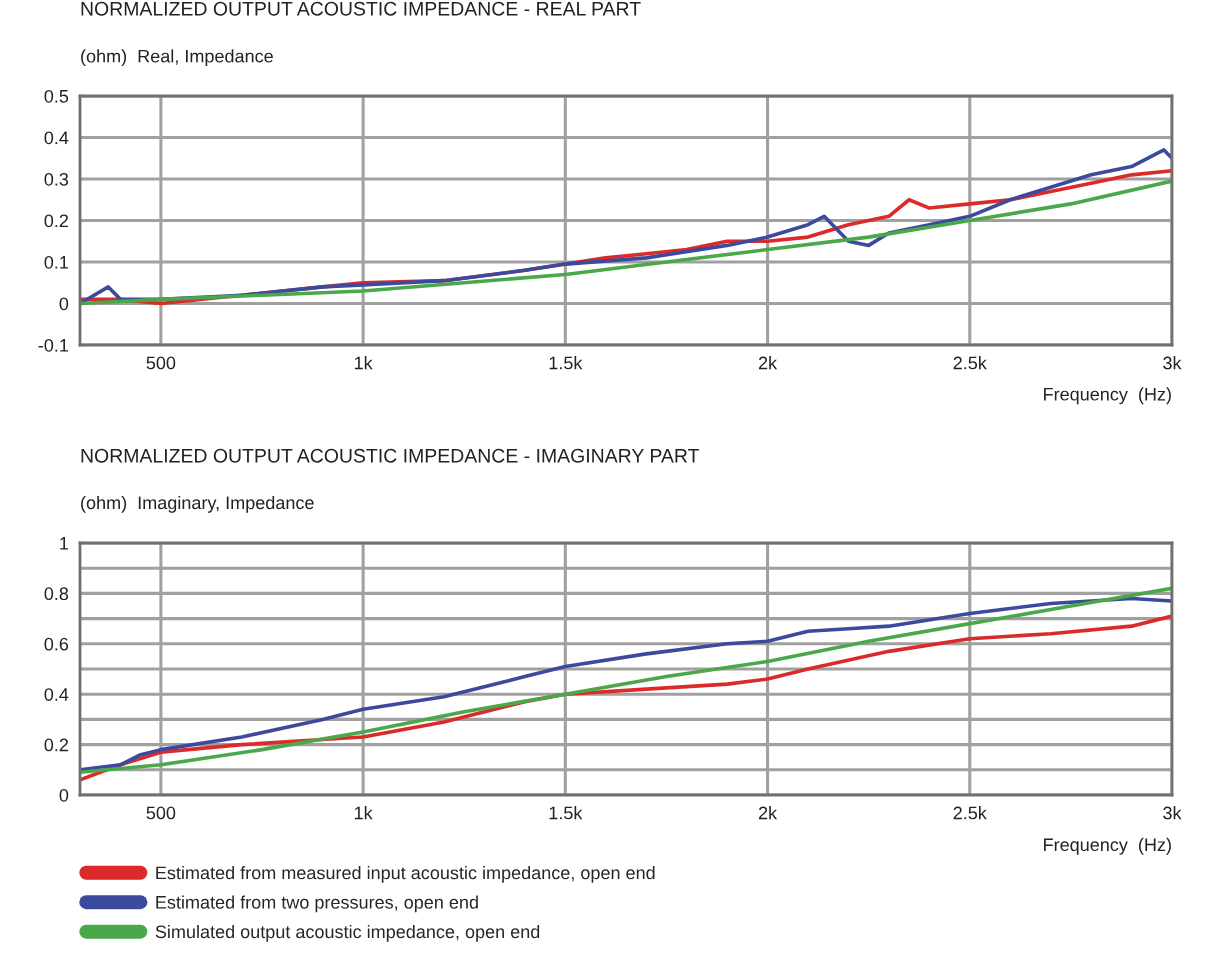 This screenshot has width=1210, height=958. Describe the element at coordinates (361, 8) in the screenshot. I see `chart-title: NORMALIZED OUTPUT ACOUSTIC IMPEDANCE - REAL PART` at that location.